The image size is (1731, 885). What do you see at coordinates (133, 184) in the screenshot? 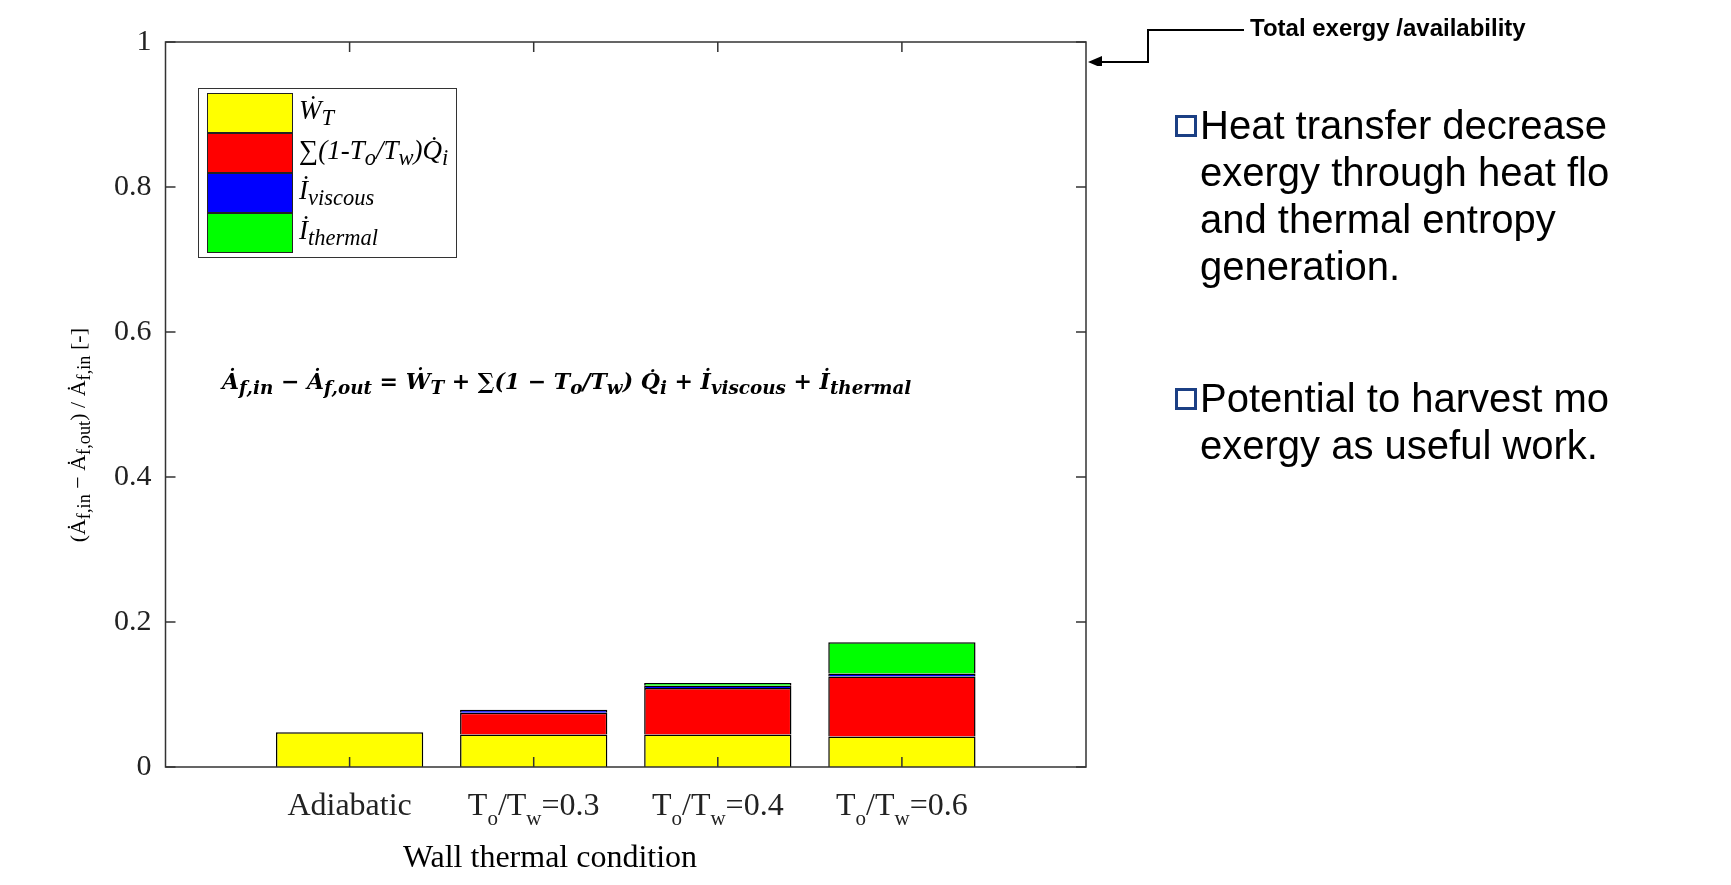
I see `y-tick-label: 0.8` at bounding box center [133, 184].